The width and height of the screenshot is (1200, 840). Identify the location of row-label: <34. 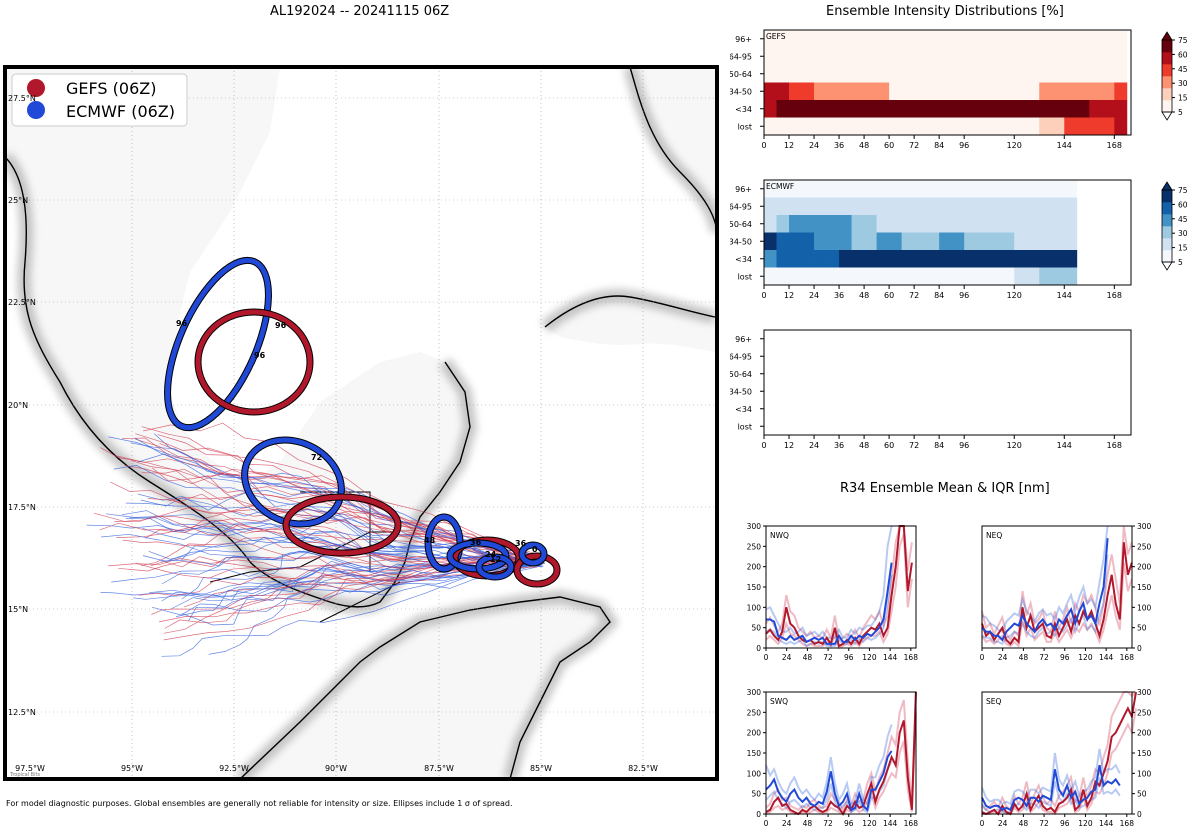
(743, 259).